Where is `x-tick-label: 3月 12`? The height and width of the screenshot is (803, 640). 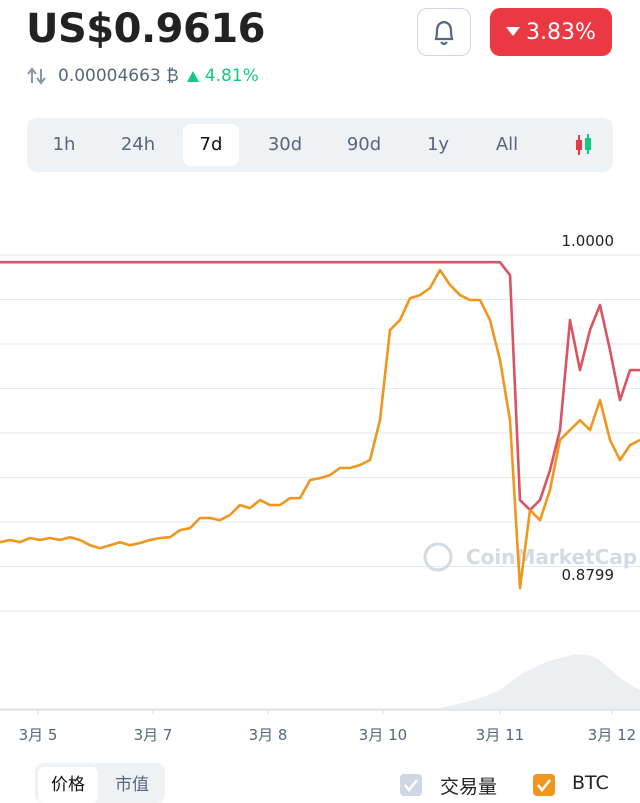
x-tick-label: 3月 12 is located at coordinates (612, 735).